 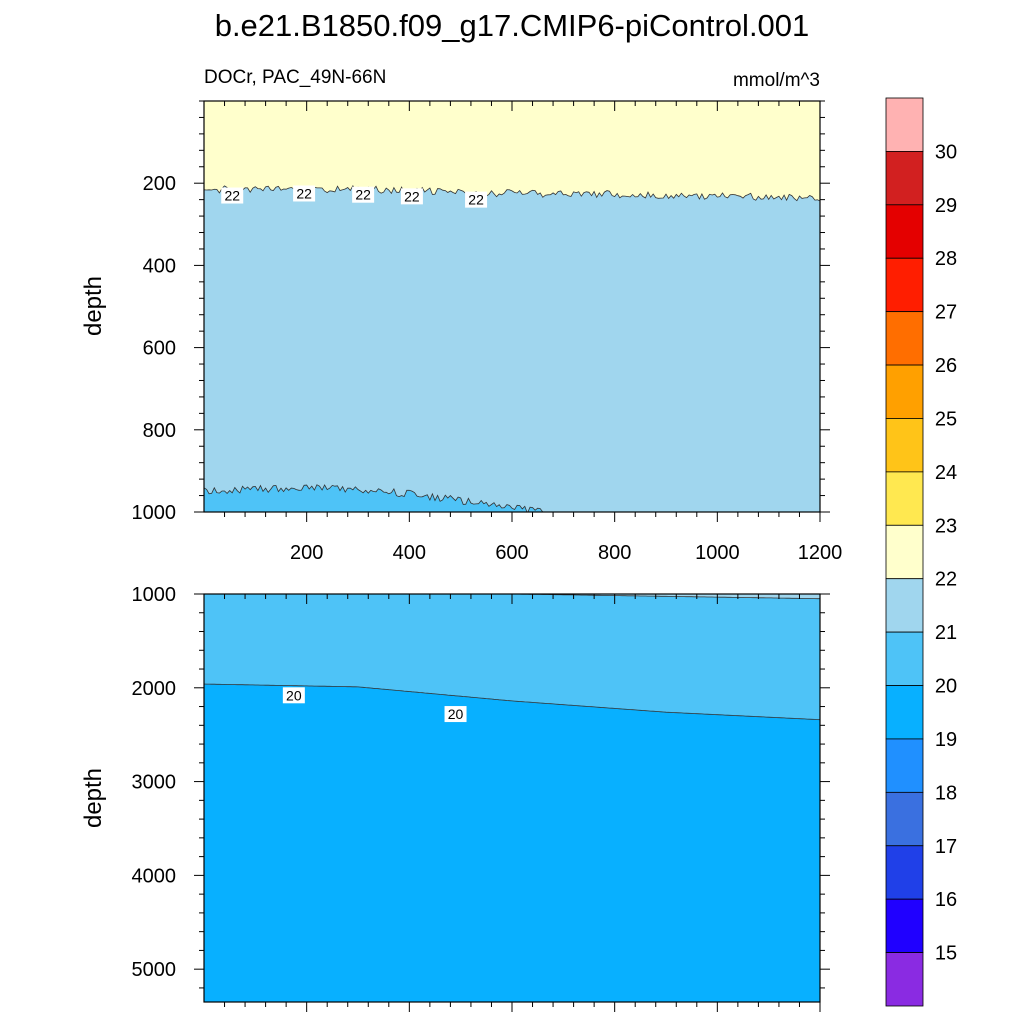 I want to click on y-tick-label: 400, so click(x=159, y=266).